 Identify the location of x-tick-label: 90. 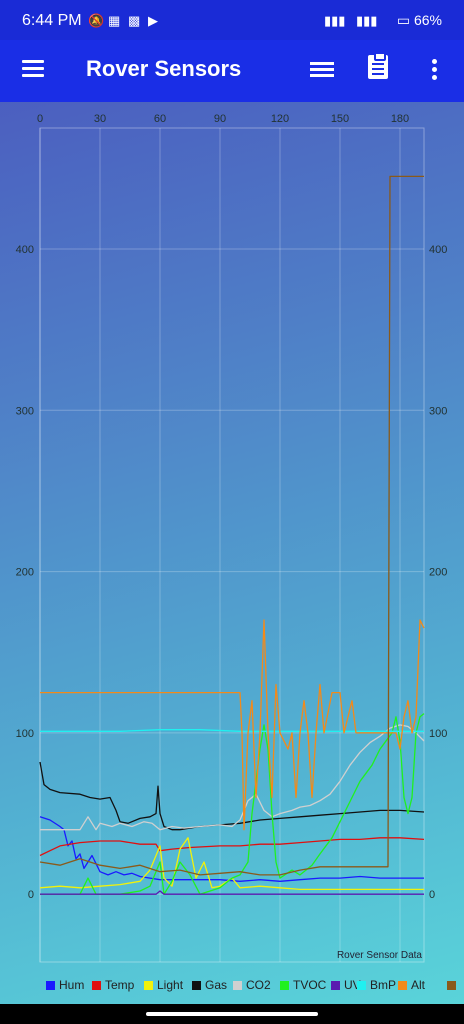
(220, 119).